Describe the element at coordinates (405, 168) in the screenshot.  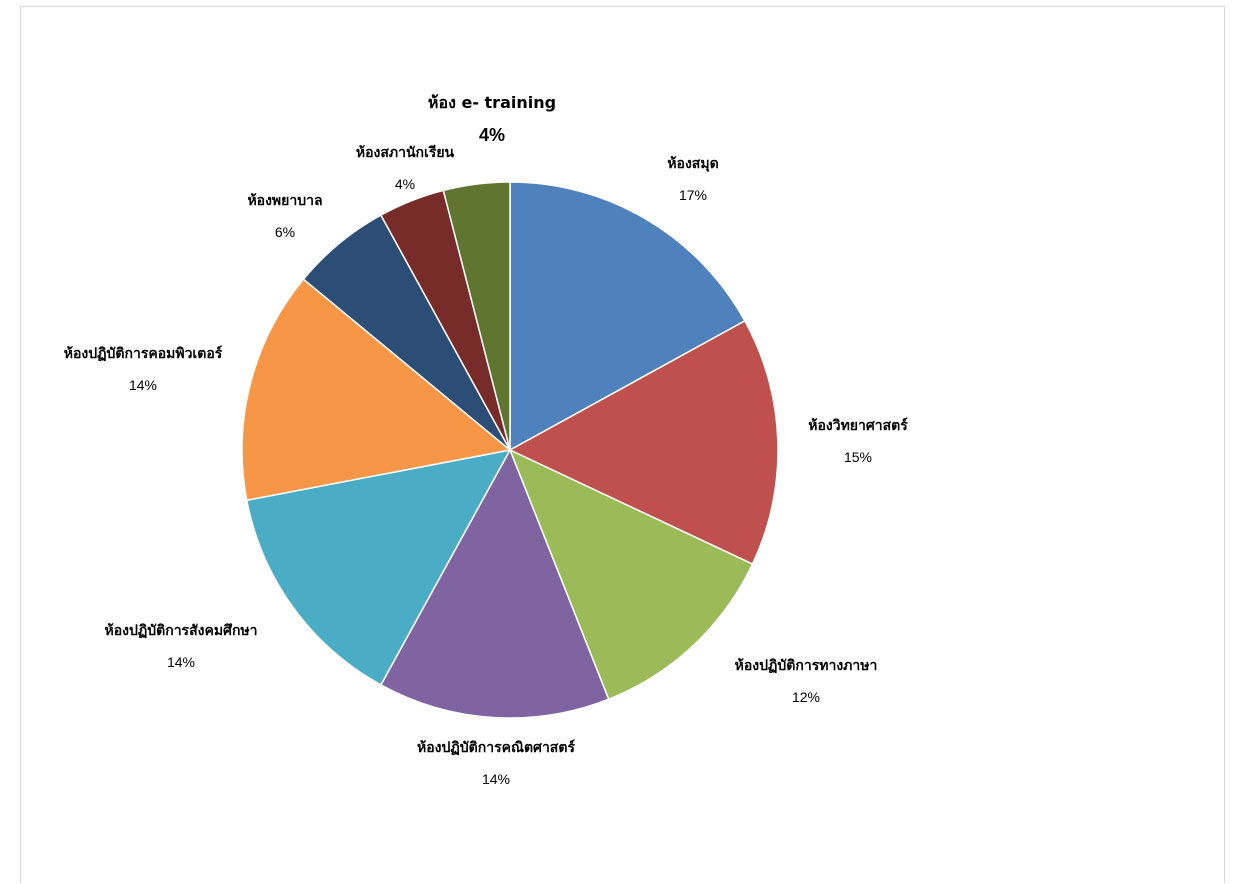
I see `slice-label: ห้องสภานักเรียน 4%` at that location.